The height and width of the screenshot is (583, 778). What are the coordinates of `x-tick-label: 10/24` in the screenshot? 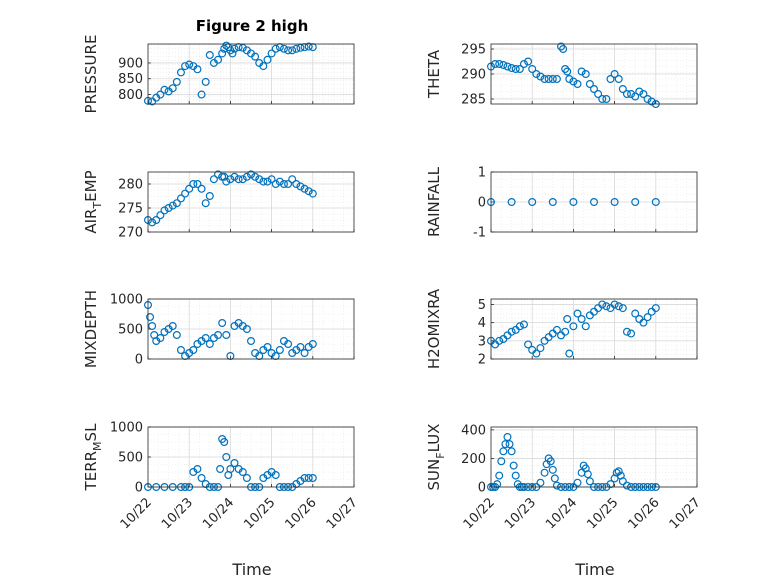 It's located at (561, 513).